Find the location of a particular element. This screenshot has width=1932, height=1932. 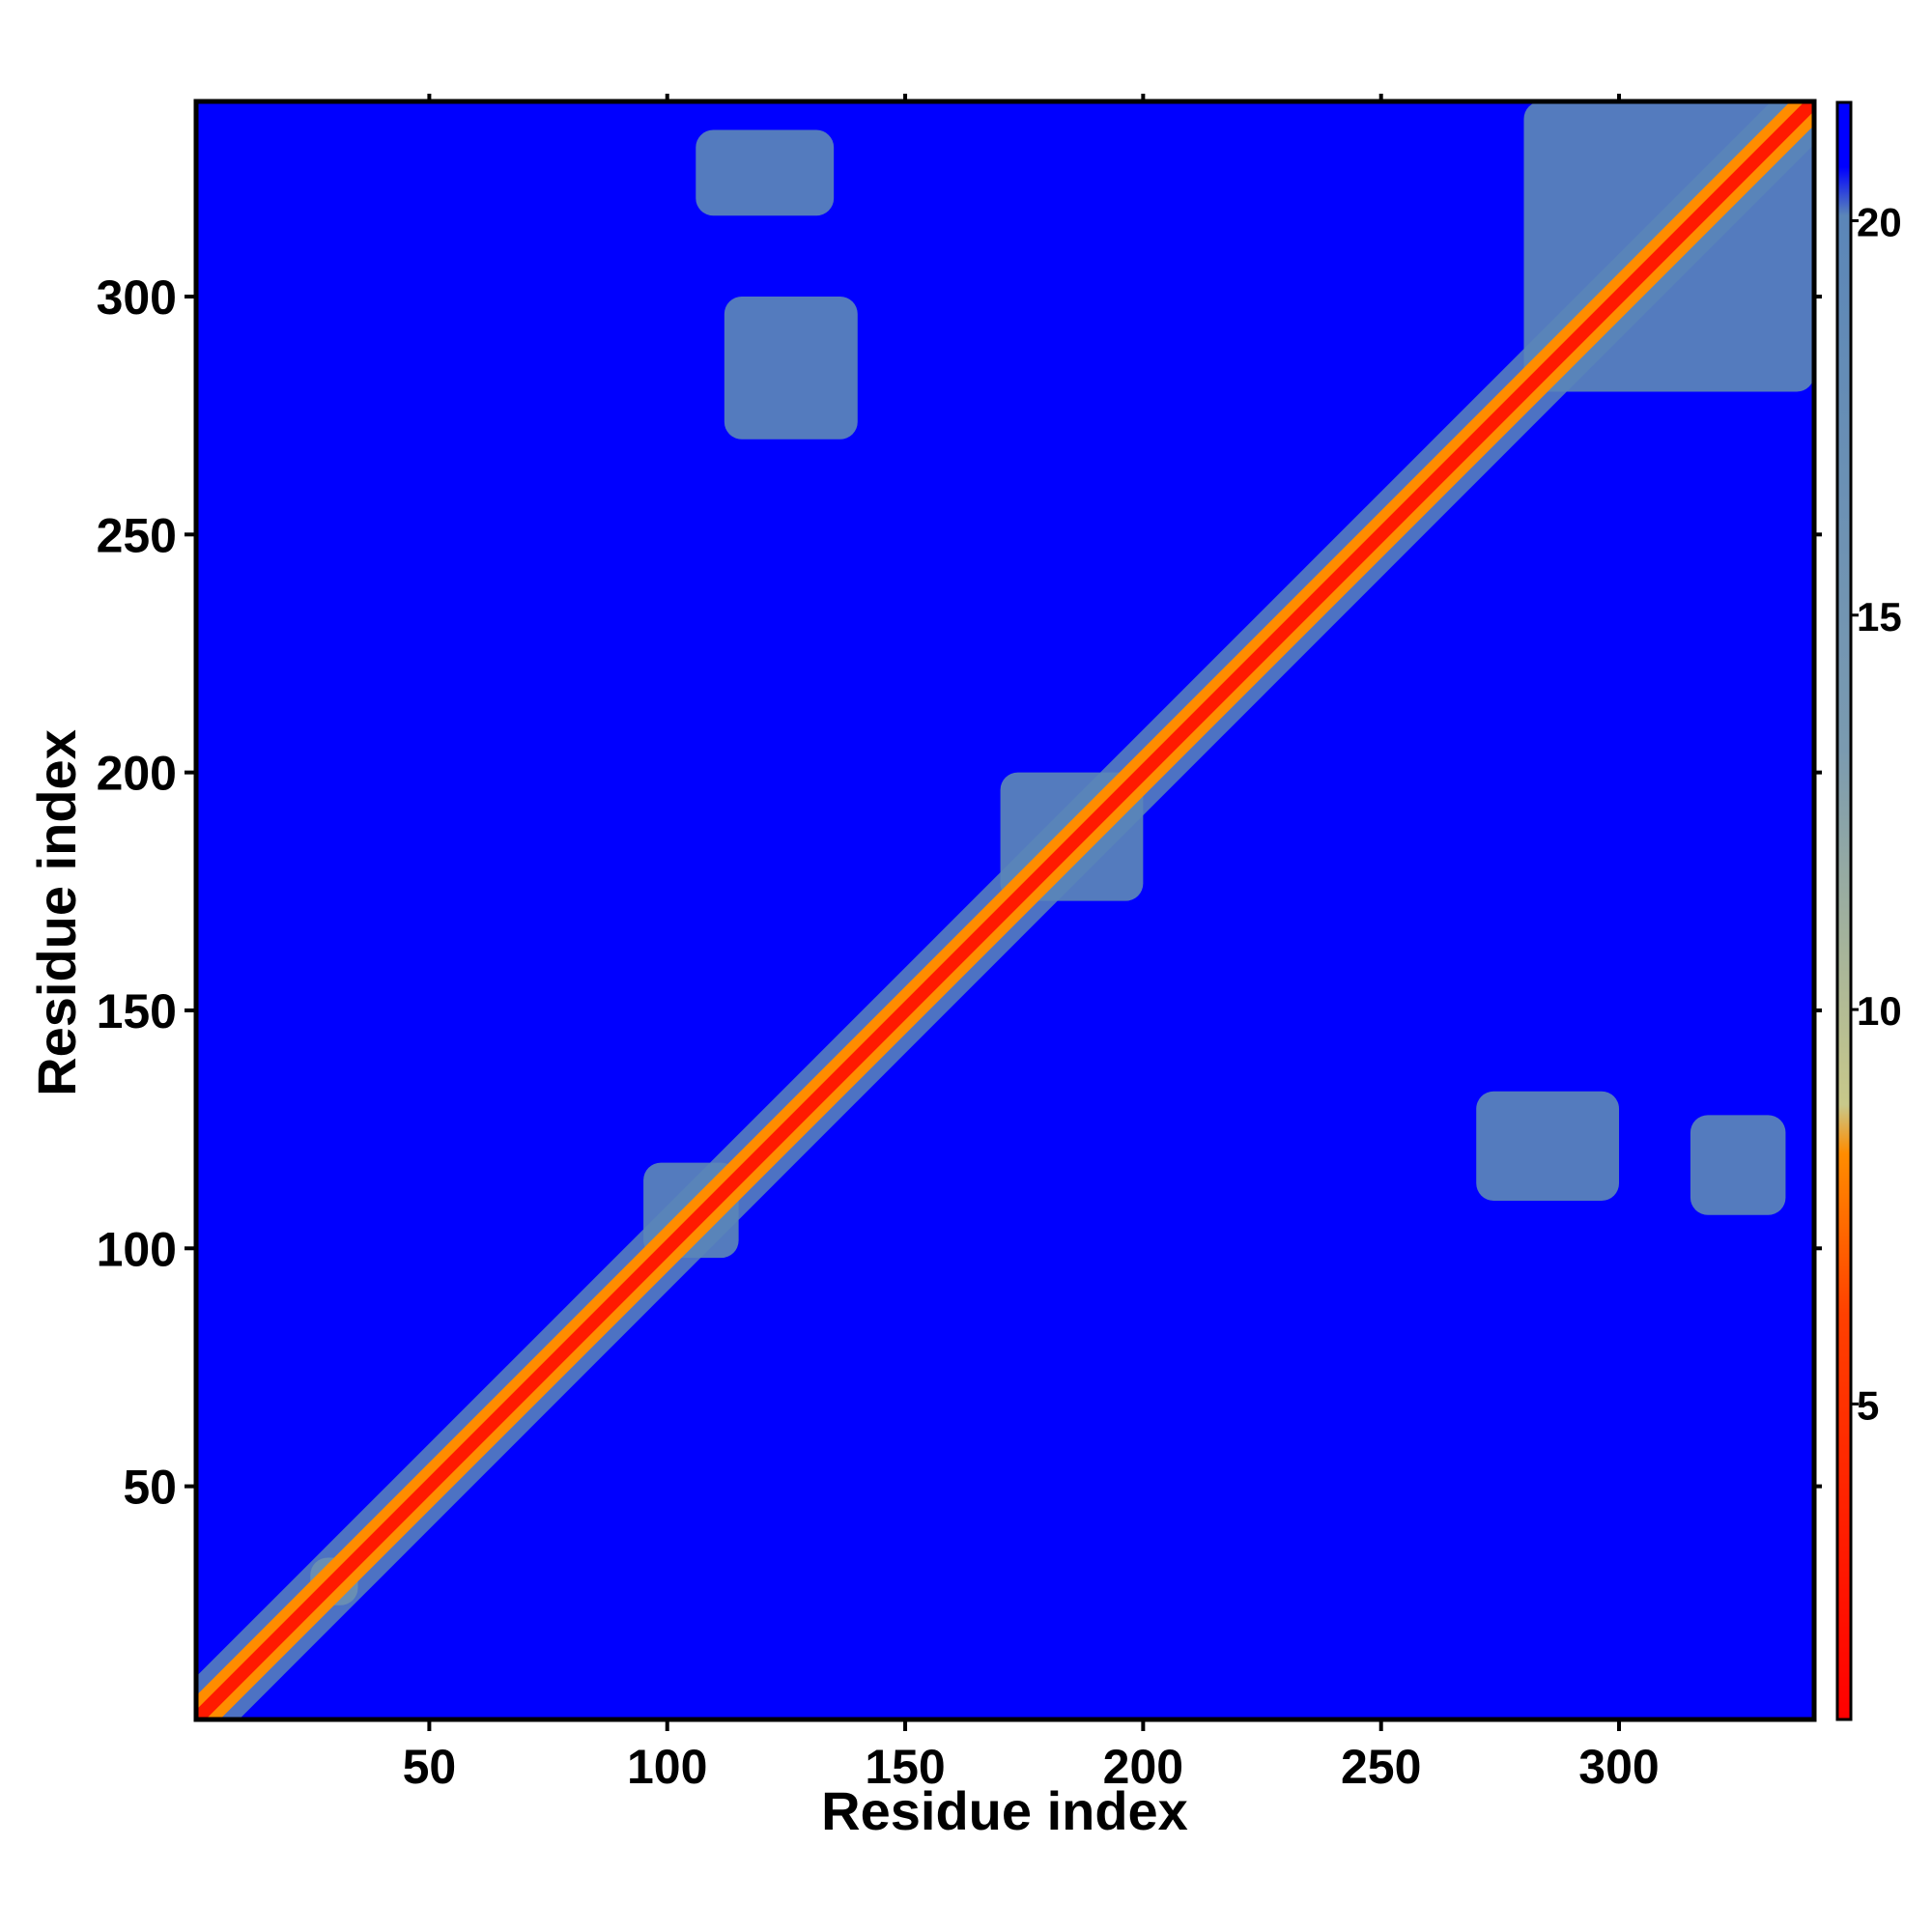

y-tick-label: 50 is located at coordinates (150, 1488).